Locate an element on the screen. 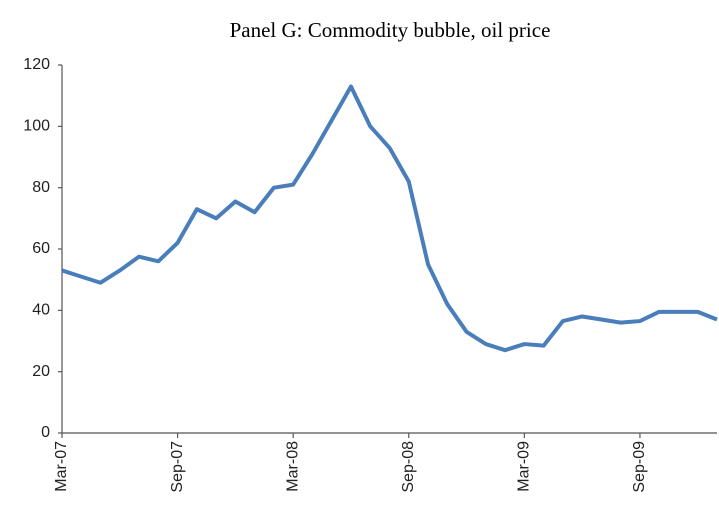 This screenshot has width=719, height=519. y-tick-label: 0 is located at coordinates (45, 432).